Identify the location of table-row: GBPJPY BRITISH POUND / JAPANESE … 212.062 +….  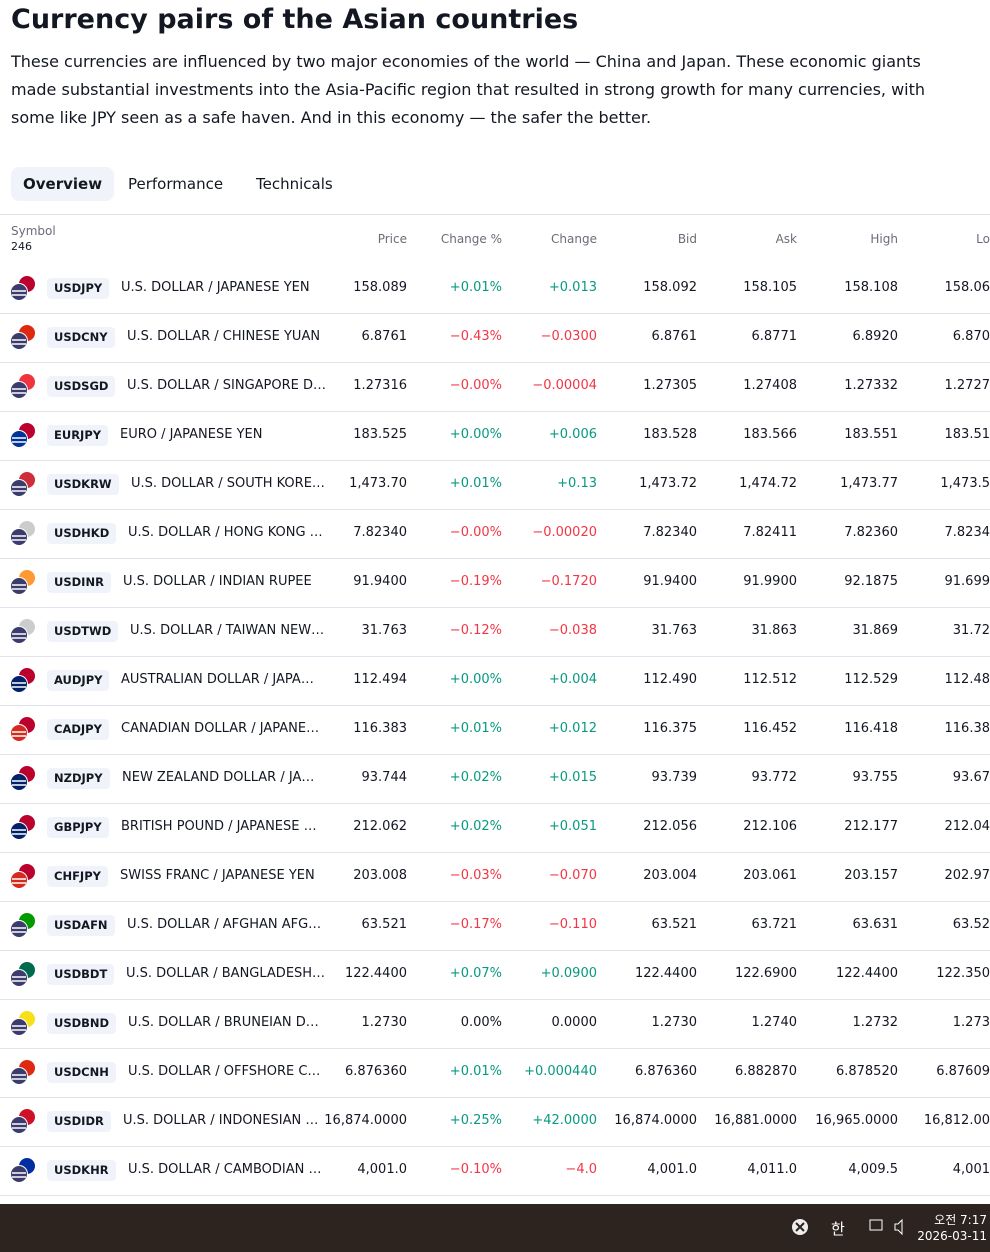
(495, 828).